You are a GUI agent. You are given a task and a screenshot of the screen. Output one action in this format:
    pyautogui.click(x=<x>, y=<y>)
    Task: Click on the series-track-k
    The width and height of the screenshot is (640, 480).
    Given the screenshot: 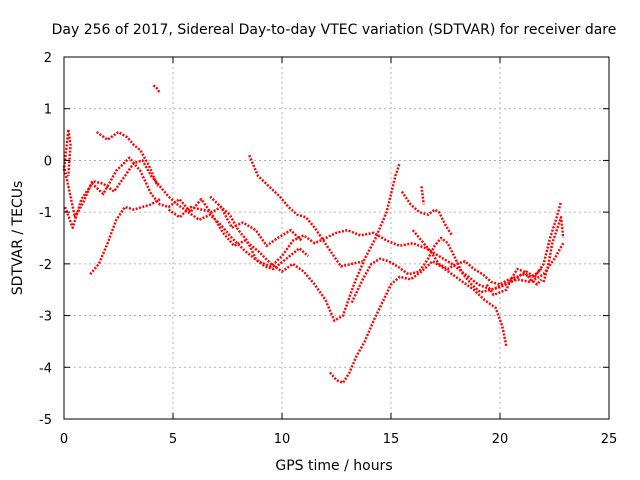 What is the action you would take?
    pyautogui.click(x=487, y=243)
    